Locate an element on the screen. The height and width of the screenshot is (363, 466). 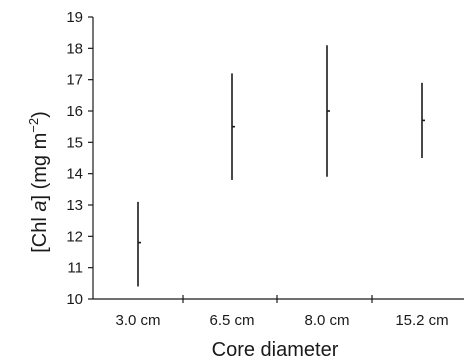
y-axis-title-exponent: −2 is located at coordinates (33, 125).